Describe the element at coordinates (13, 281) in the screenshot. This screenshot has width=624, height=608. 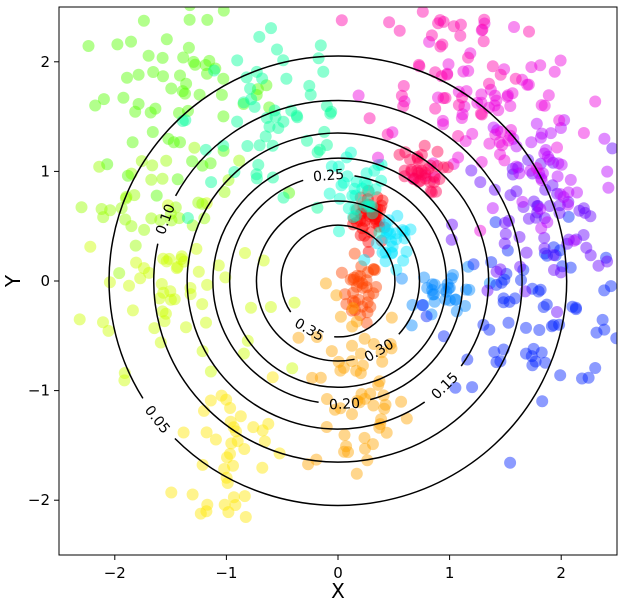
I see `y-axis-title: Y` at that location.